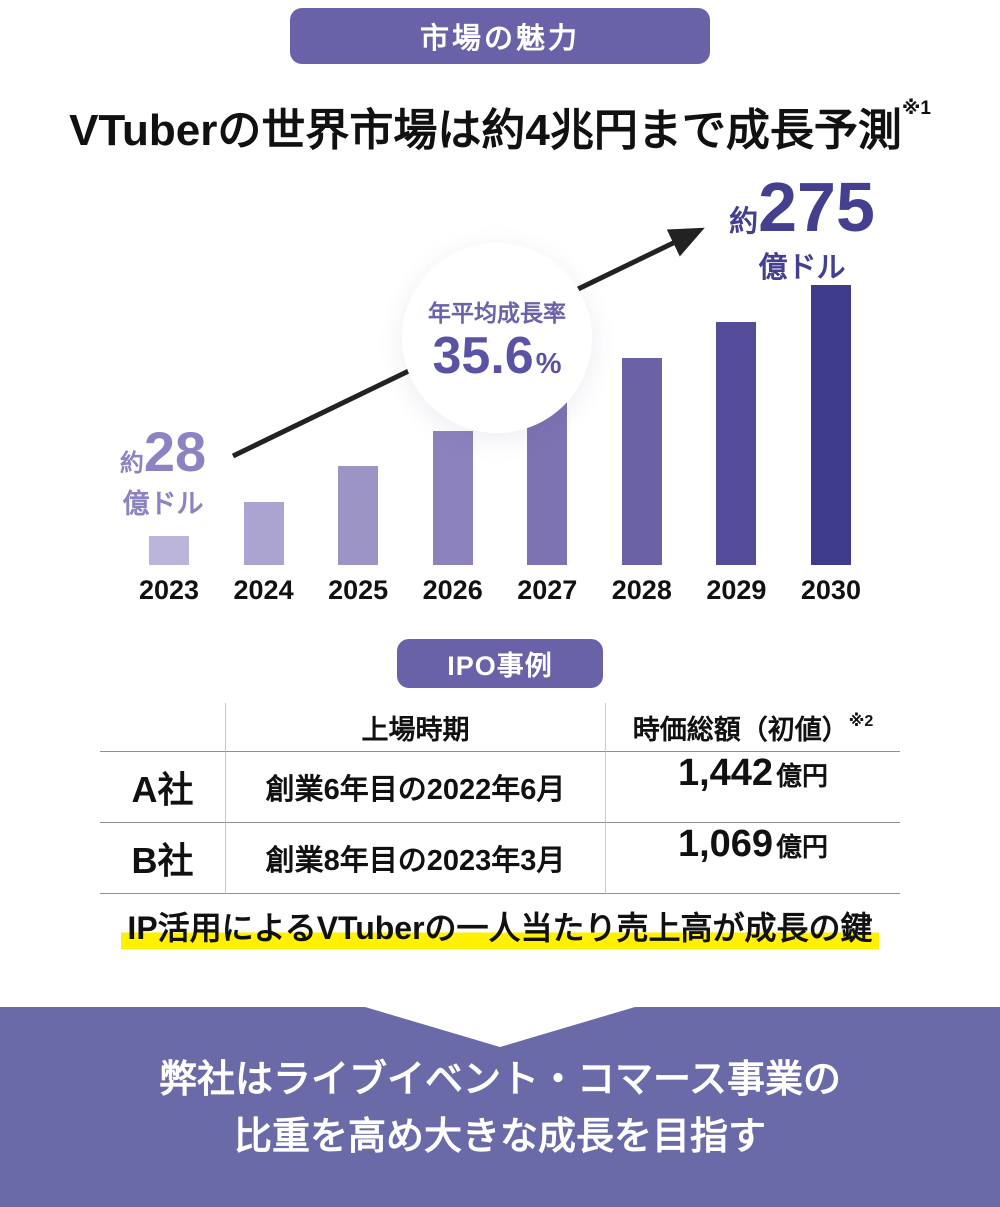 Image resolution: width=1000 pixels, height=1207 pixels. Describe the element at coordinates (725, 844) in the screenshot. I see `table-row-b-cap-value: 1,069` at that location.